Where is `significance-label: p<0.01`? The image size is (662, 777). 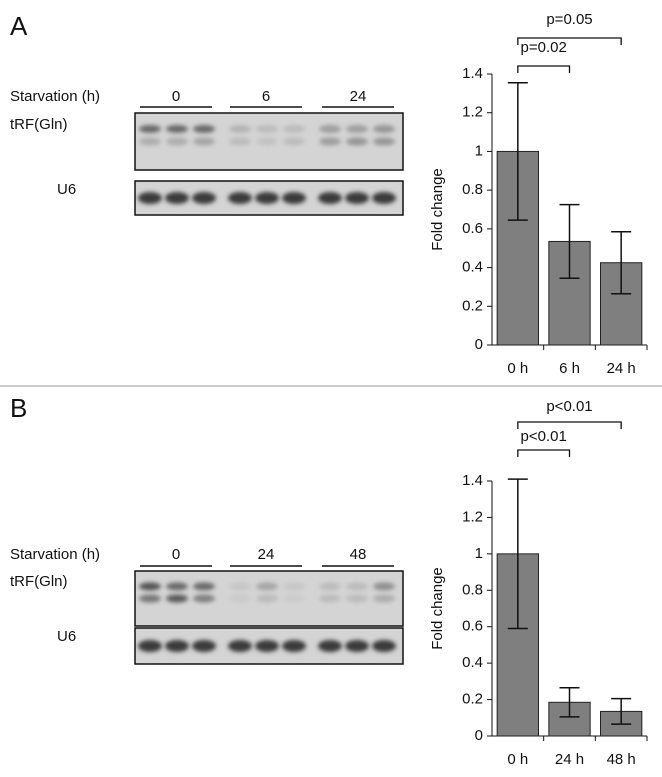 significance-label: p<0.01 is located at coordinates (544, 436).